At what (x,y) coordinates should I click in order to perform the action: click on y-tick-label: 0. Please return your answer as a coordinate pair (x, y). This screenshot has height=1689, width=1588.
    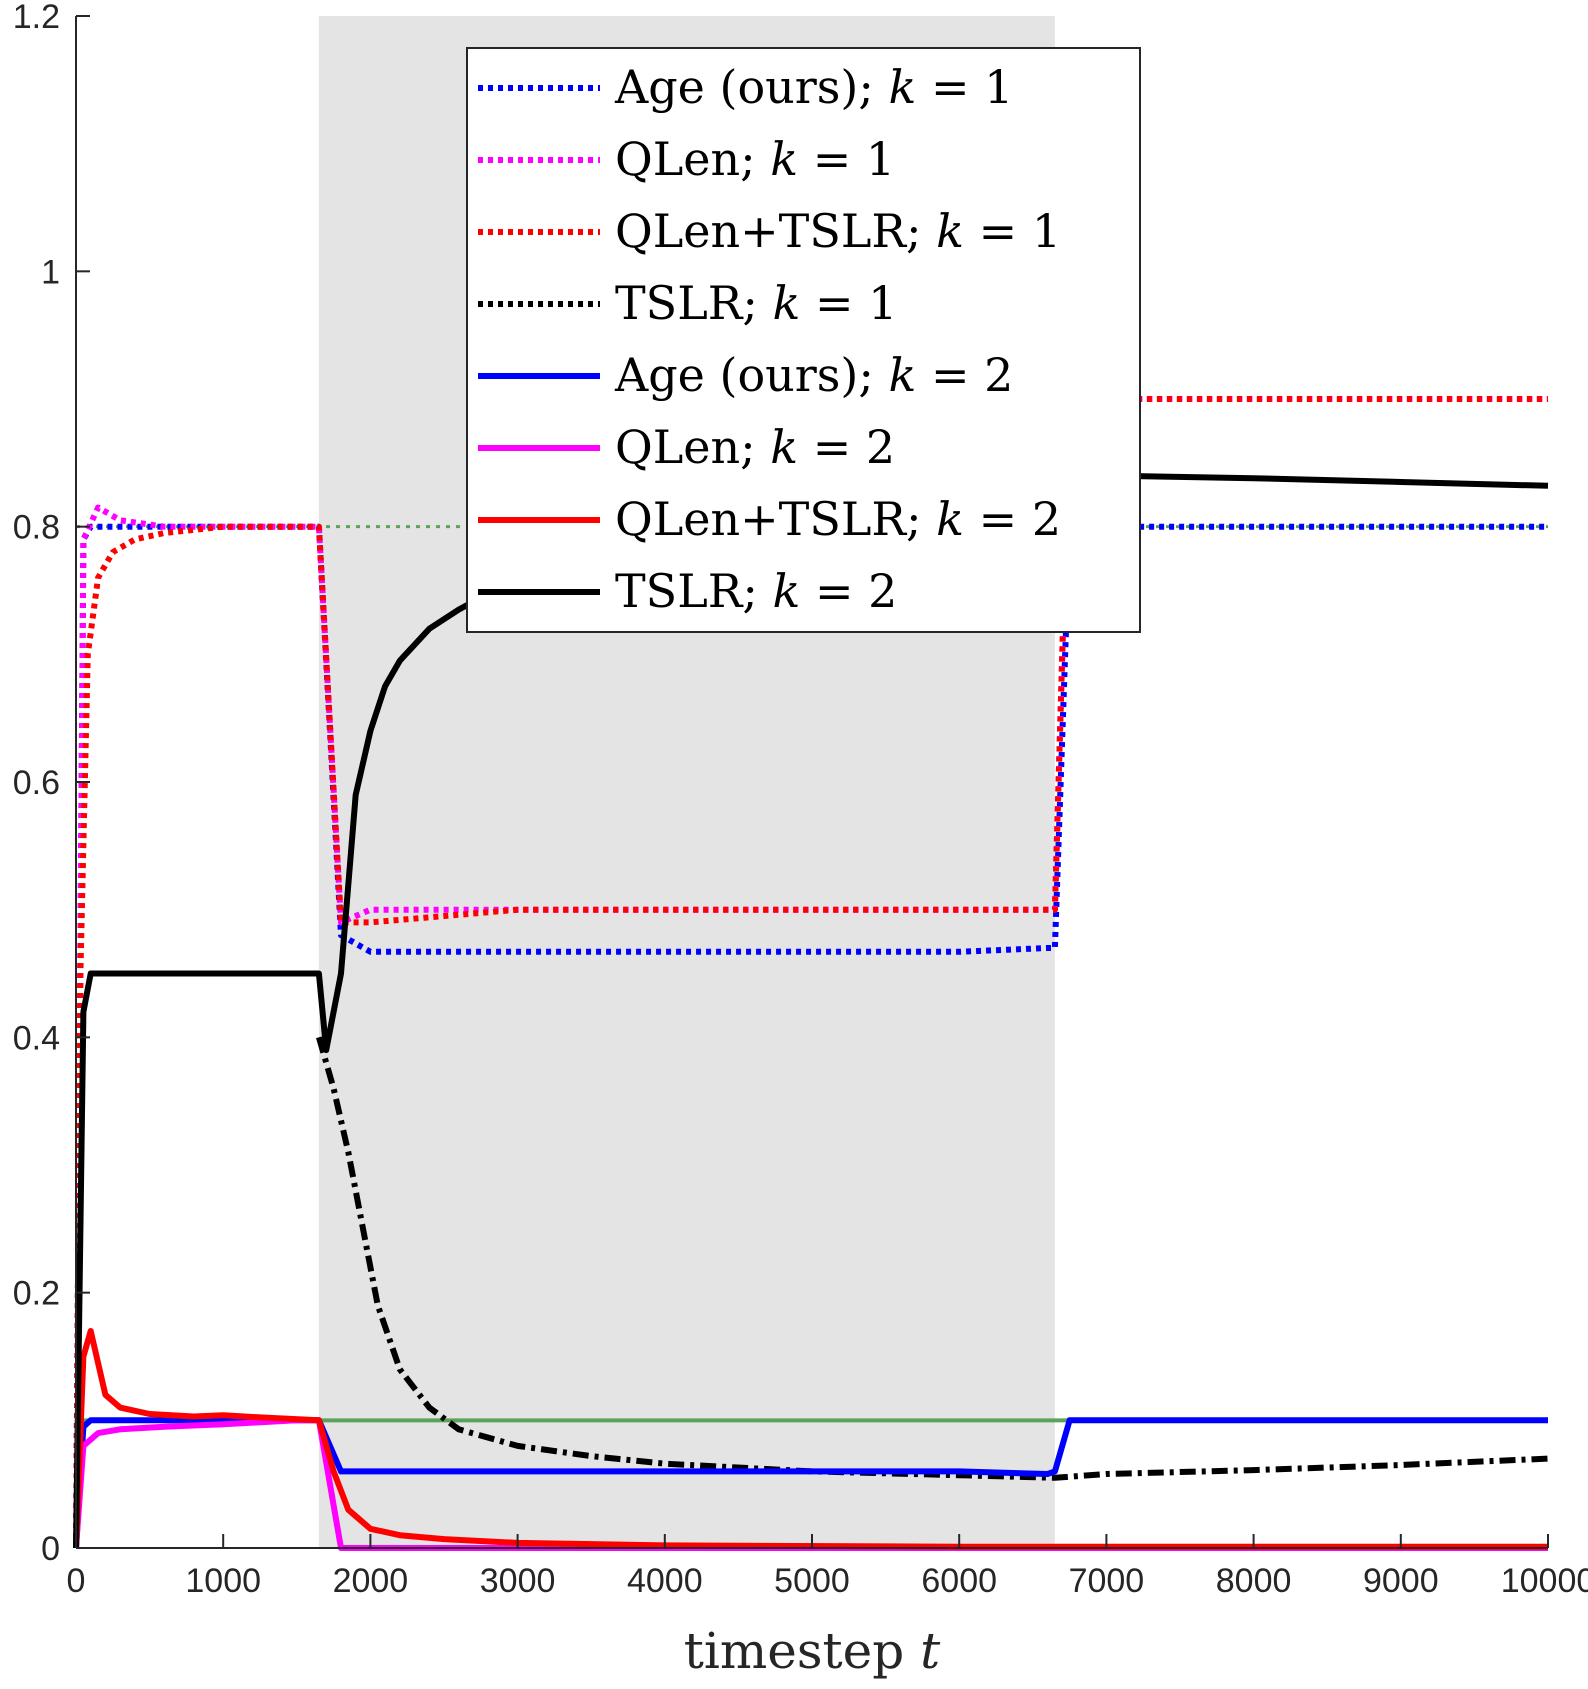
    Looking at the image, I should click on (50, 1549).